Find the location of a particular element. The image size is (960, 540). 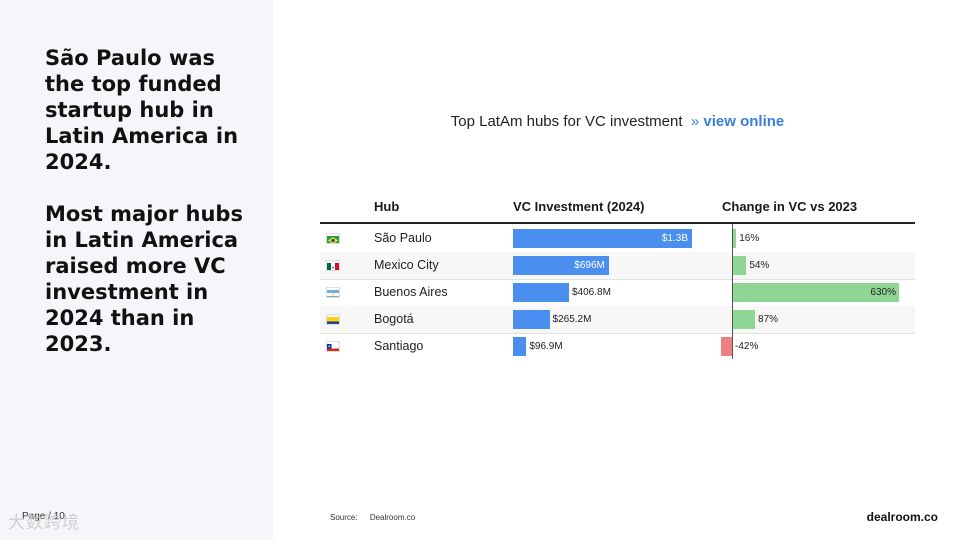

table-row: Mexico City $696M 54% is located at coordinates (617, 266).